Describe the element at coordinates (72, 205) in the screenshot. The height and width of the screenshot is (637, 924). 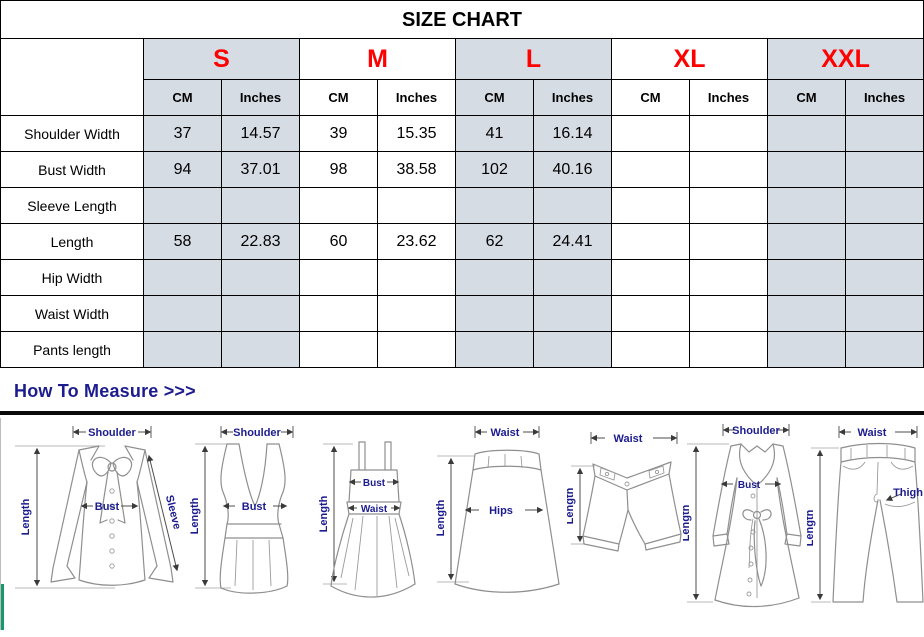
I see `row-label: Sleeve Length` at that location.